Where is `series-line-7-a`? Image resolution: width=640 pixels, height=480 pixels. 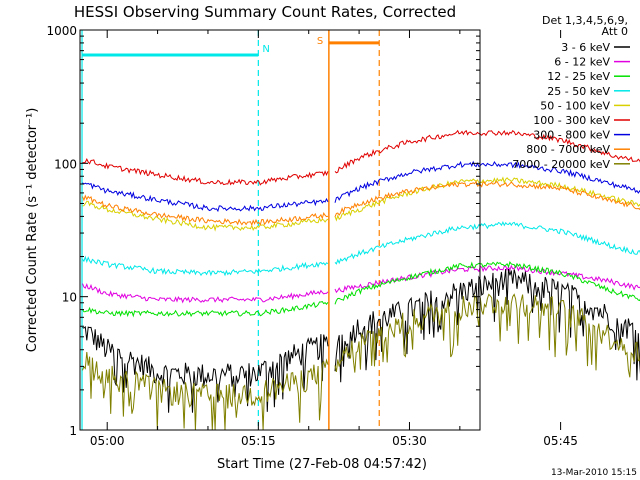 series-line-7-a is located at coordinates (205, 197).